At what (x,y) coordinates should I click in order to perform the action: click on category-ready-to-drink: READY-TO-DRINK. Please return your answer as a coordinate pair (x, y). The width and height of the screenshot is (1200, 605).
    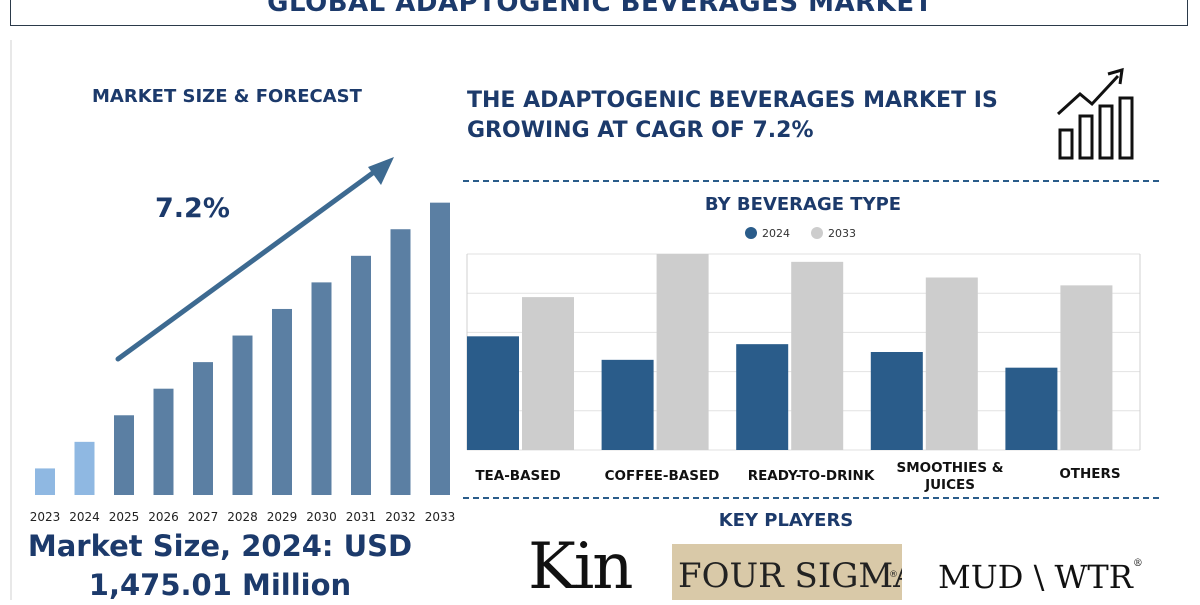
    Looking at the image, I should click on (811, 476).